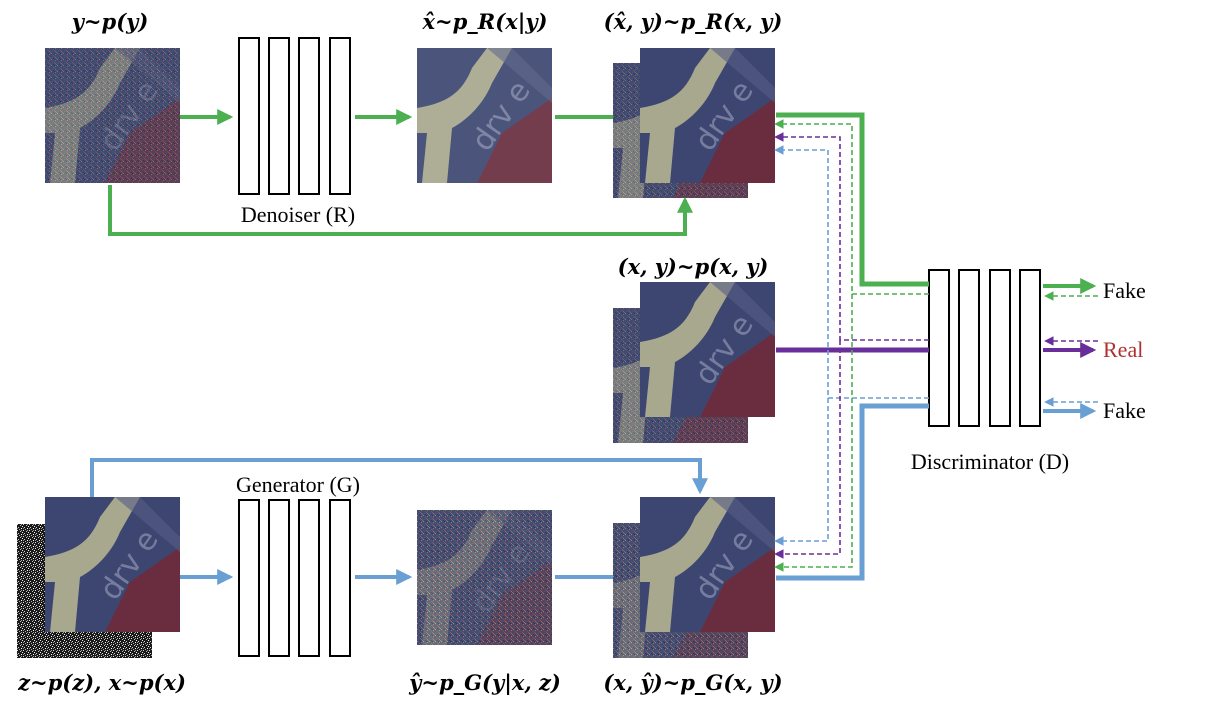  Describe the element at coordinates (693, 21) in the screenshot. I see `fake-pair-r-label: (𝒙̂, 𝒚)~p_R(𝒙, 𝒚)` at that location.